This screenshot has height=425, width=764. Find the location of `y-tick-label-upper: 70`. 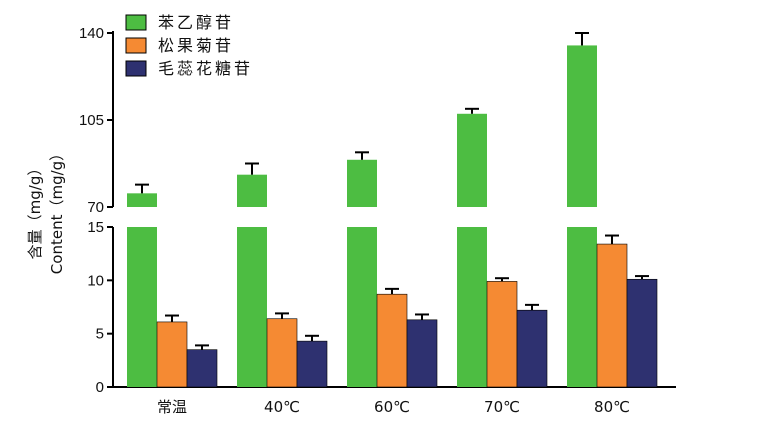

y-tick-label-upper: 70 is located at coordinates (95, 207).